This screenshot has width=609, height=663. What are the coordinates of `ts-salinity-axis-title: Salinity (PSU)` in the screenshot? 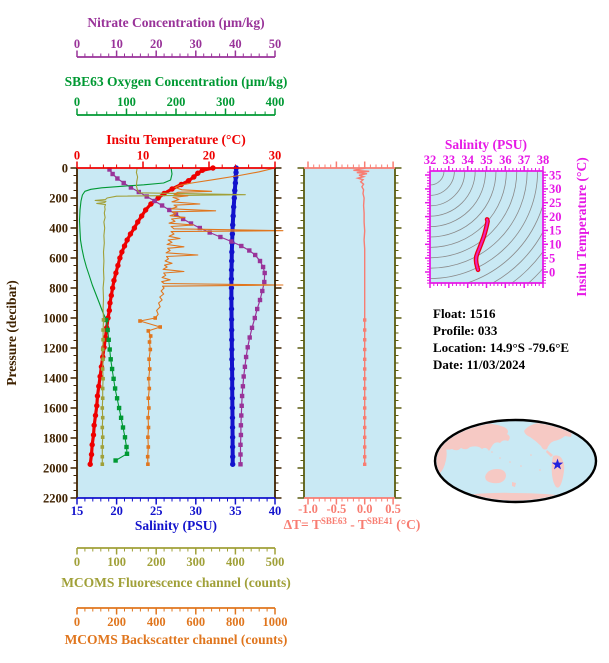 It's located at (486, 144).